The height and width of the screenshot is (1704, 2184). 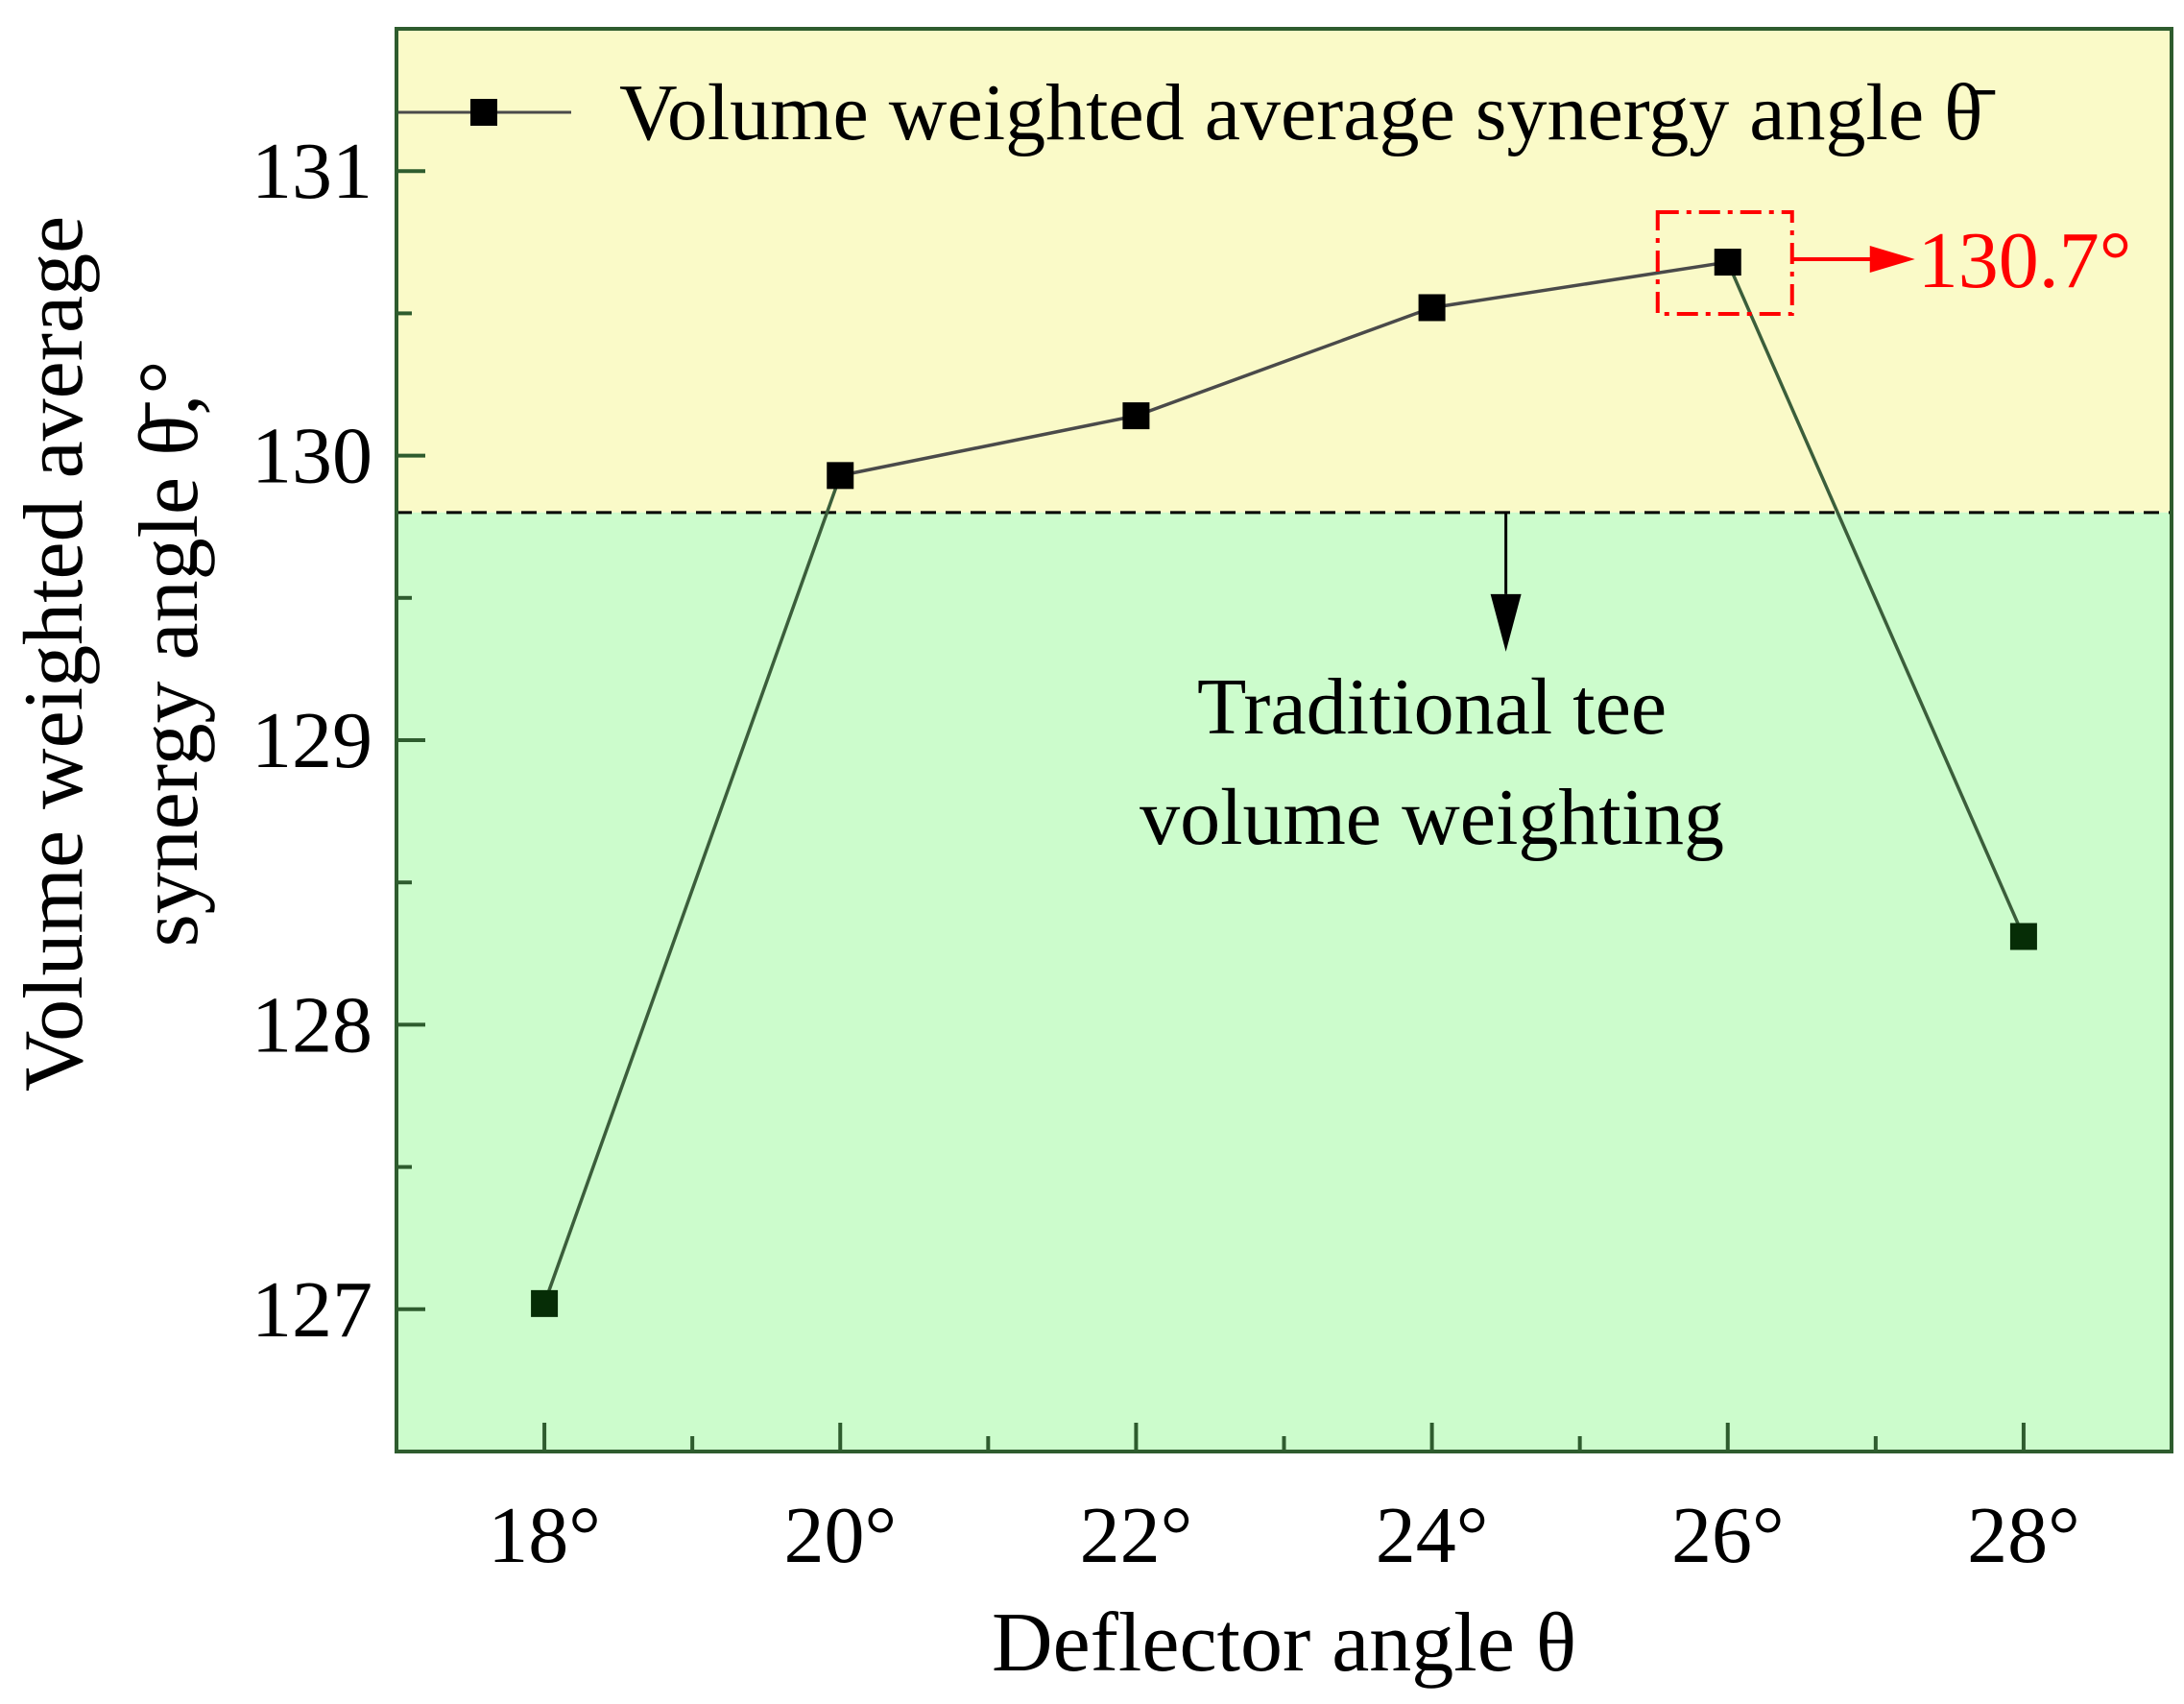 I want to click on highlight-arrow-head, so click(x=1892, y=260).